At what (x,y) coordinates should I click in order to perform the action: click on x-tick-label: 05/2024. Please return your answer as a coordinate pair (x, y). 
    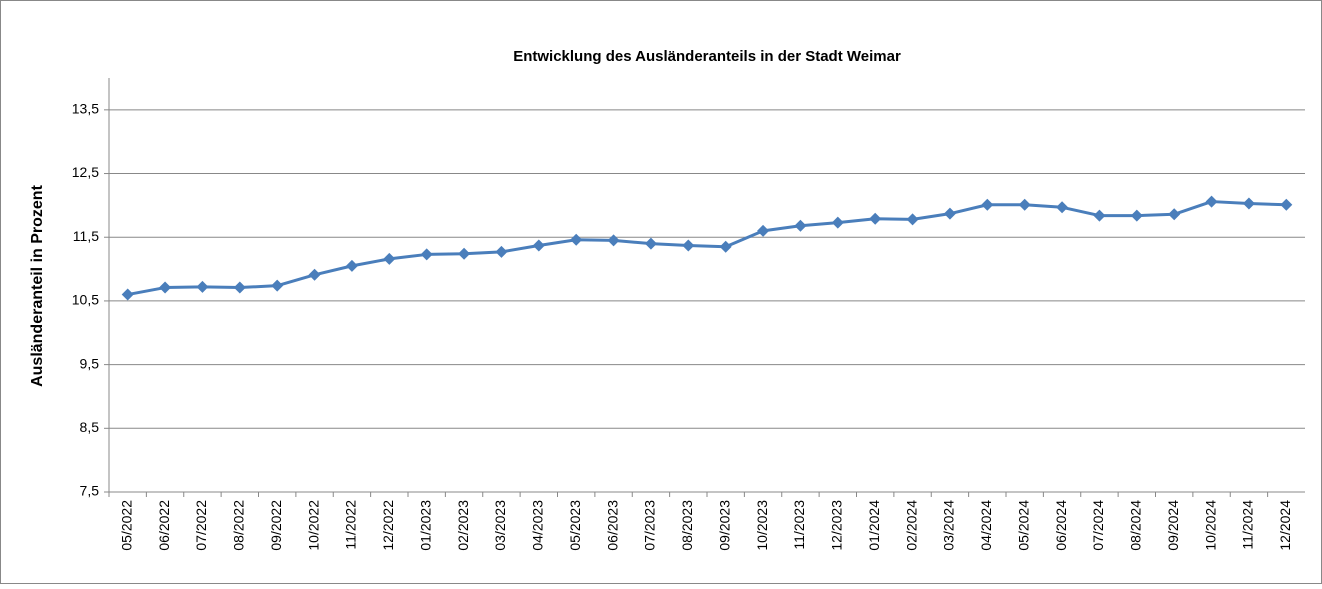
    Looking at the image, I should click on (1023, 525).